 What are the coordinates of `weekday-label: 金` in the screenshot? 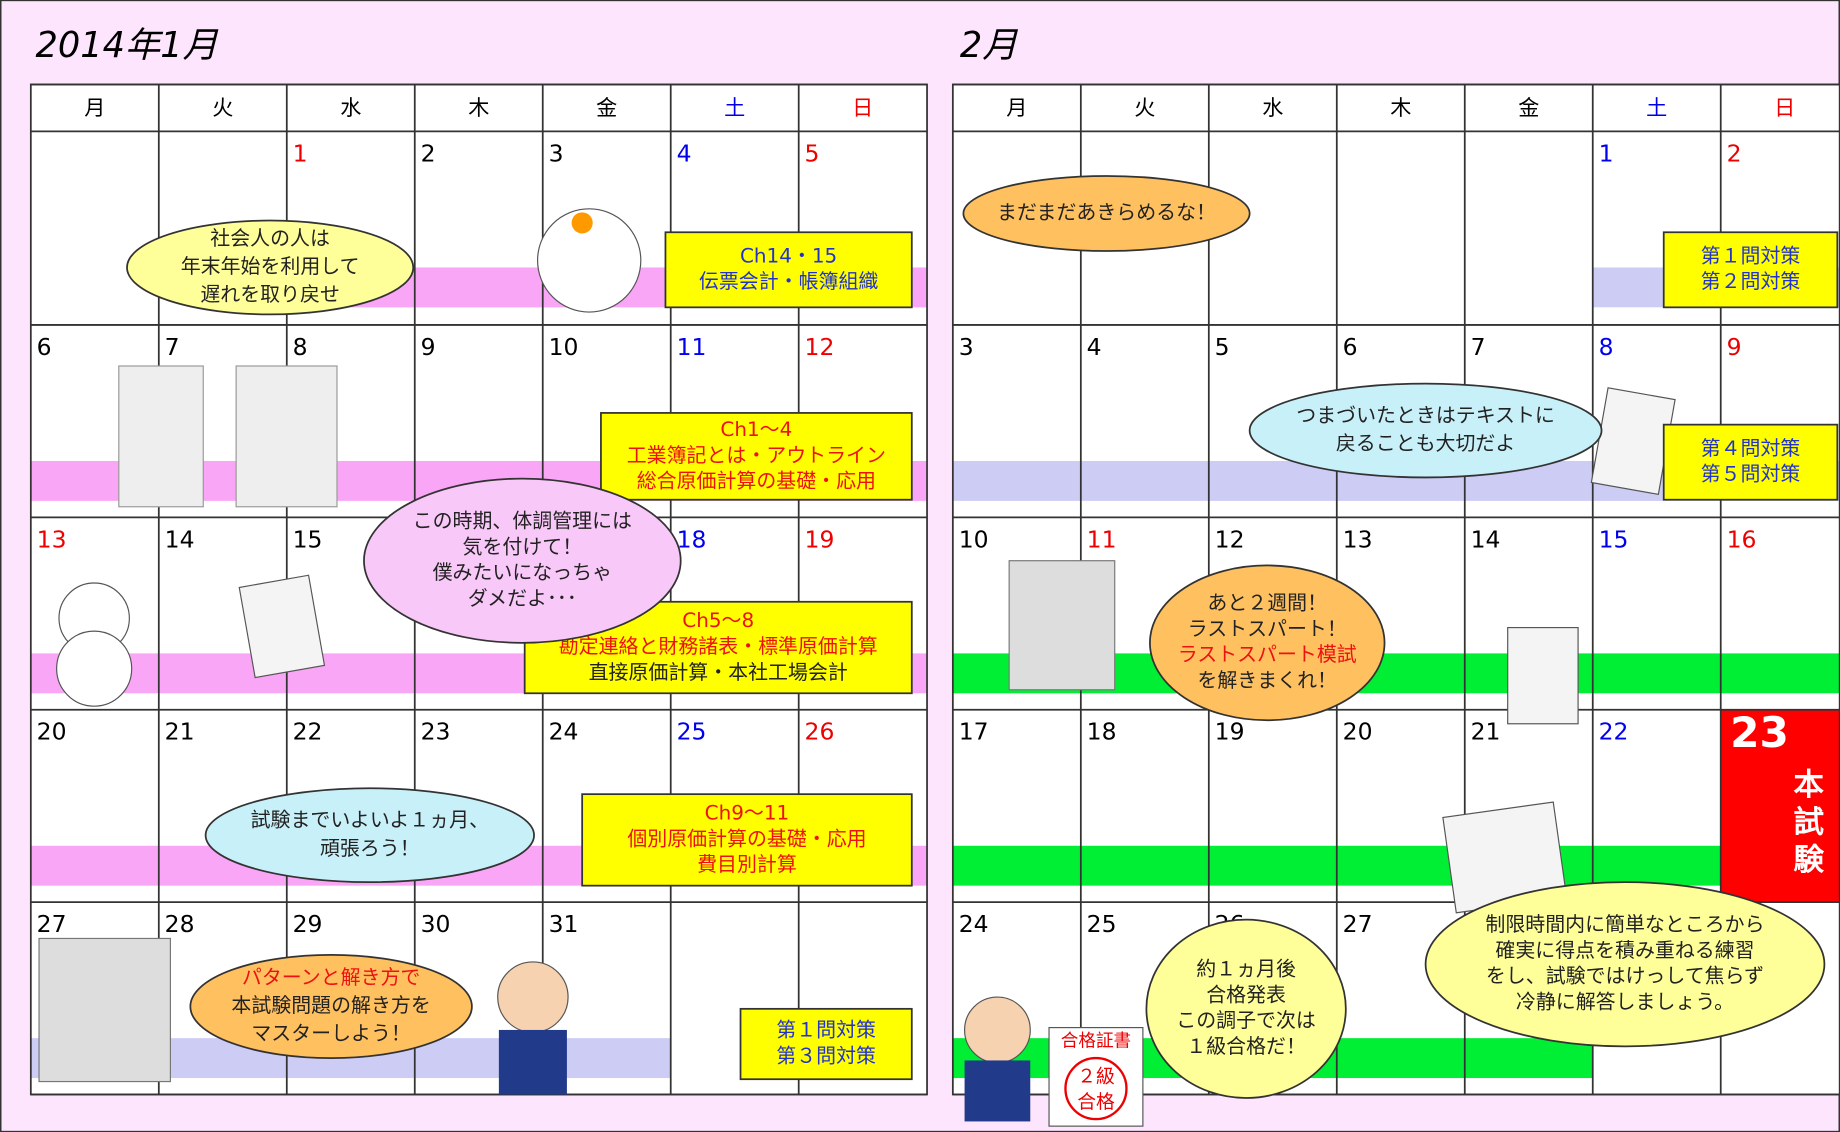 It's located at (1528, 107).